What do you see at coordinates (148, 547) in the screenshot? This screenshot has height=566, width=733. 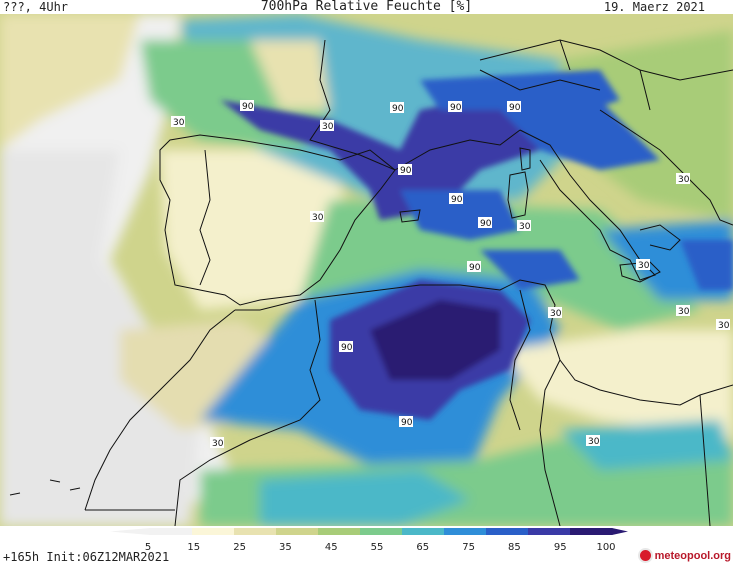 I see `colorbar-tick-label: 5` at bounding box center [148, 547].